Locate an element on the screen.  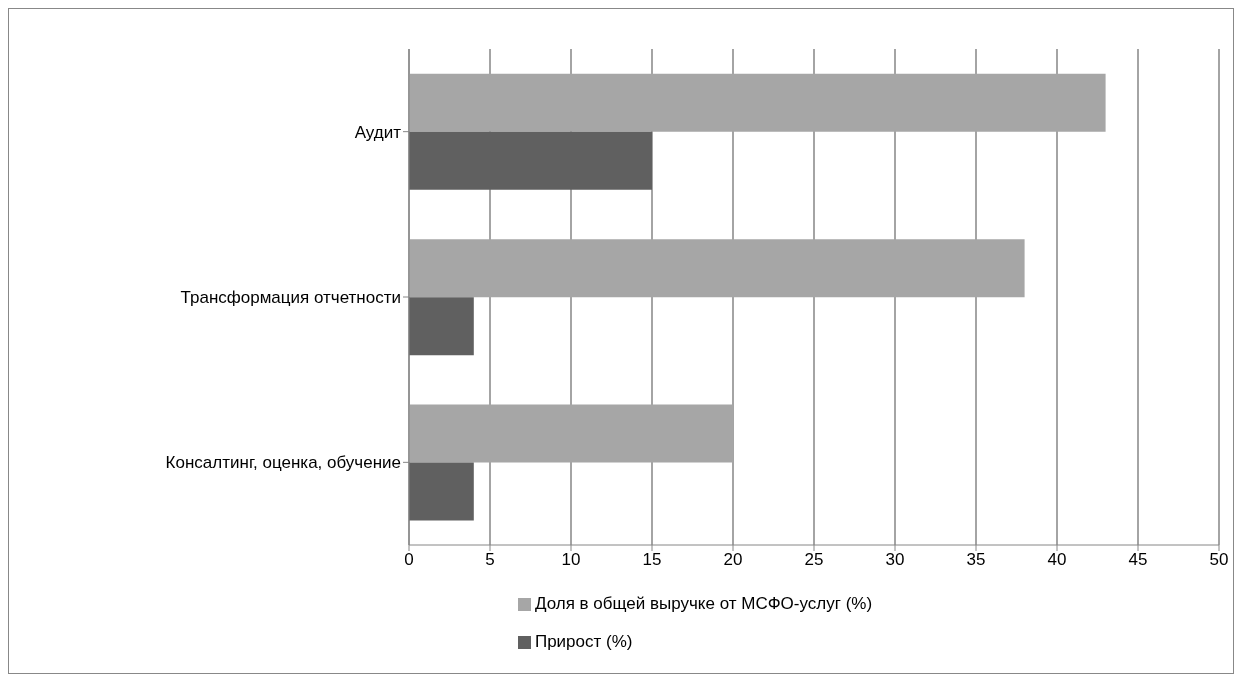
legend-label: Доля в общей выручке от МСФО-услуг (%) is located at coordinates (703, 603).